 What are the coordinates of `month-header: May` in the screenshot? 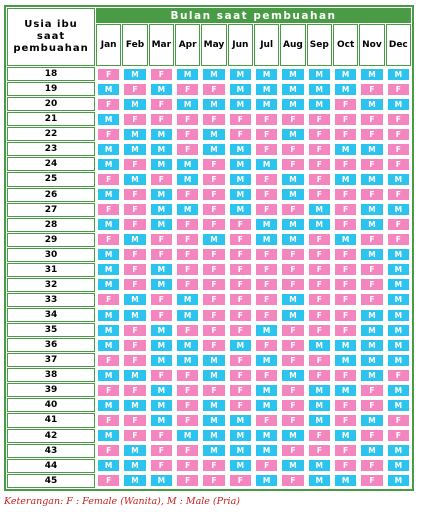 It's located at (214, 45).